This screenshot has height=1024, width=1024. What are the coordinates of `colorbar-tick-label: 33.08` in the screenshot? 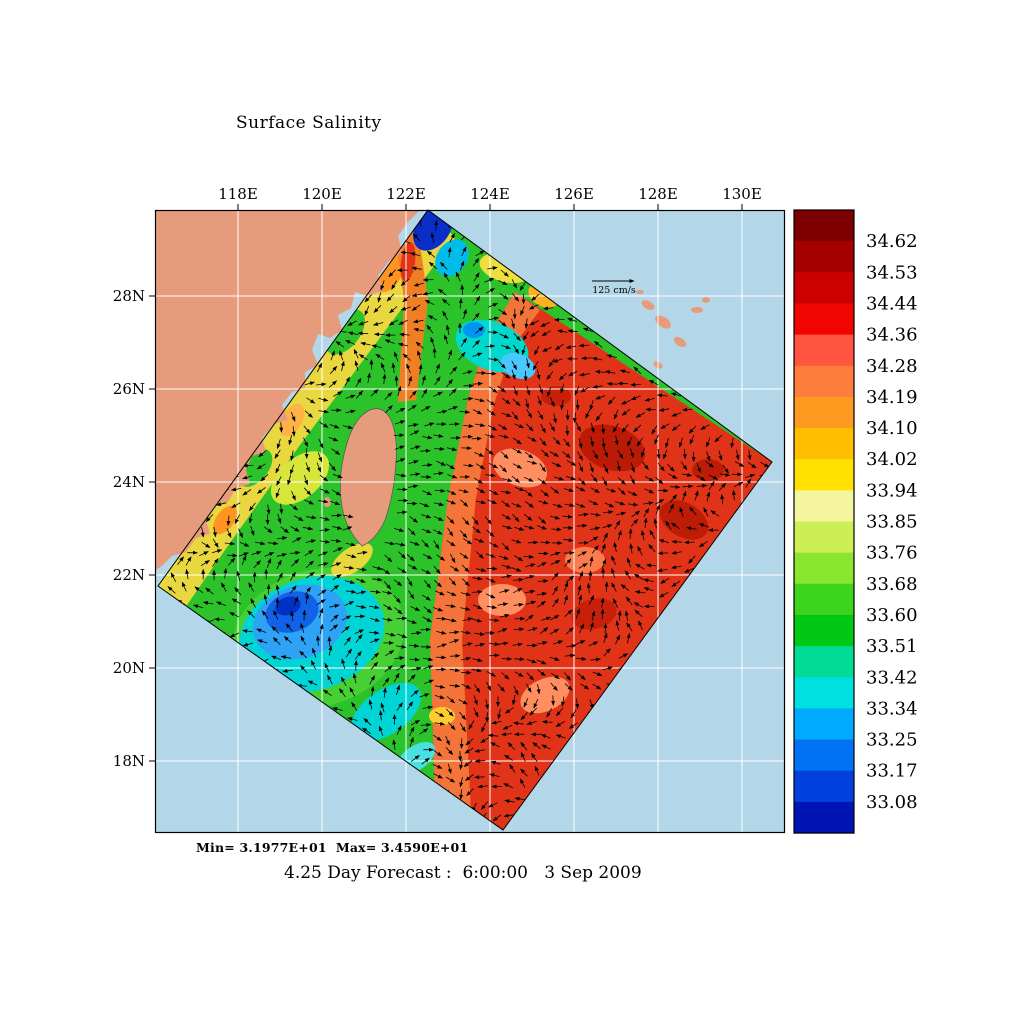 It's located at (892, 802).